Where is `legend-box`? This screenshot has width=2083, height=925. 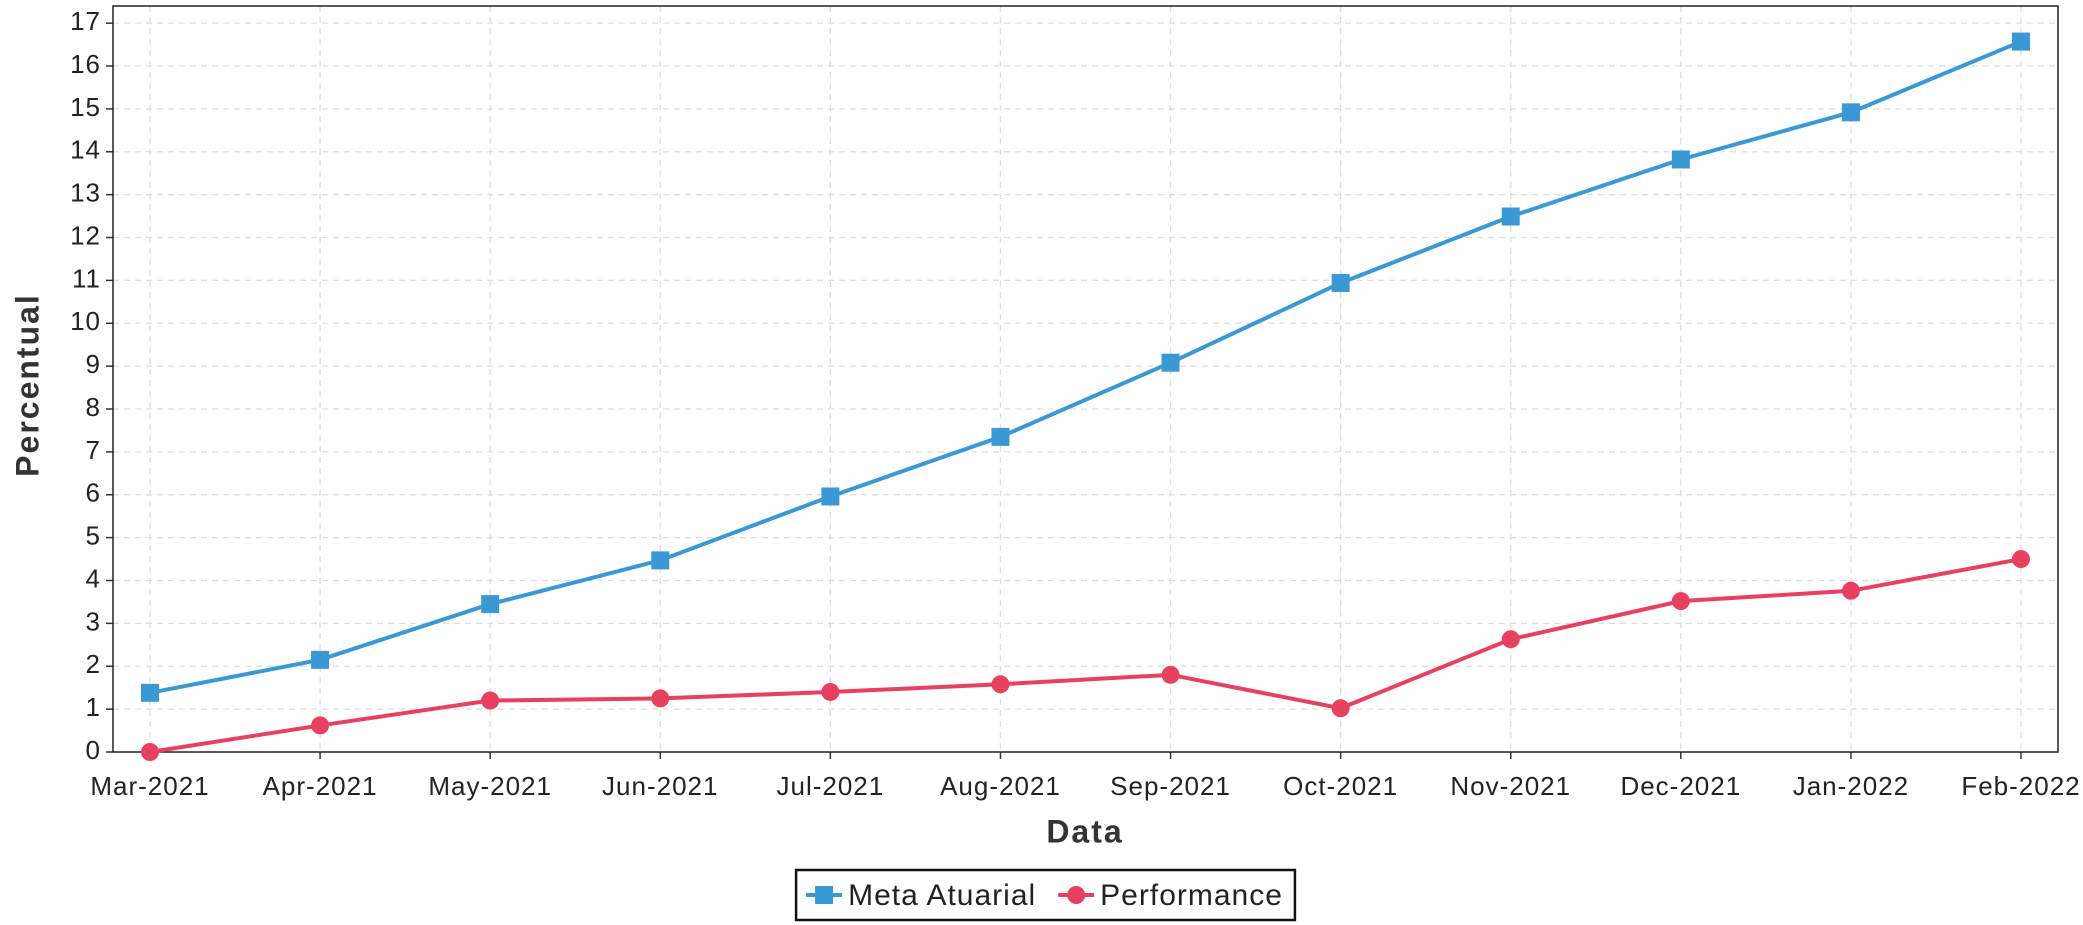 legend-box is located at coordinates (1045, 895).